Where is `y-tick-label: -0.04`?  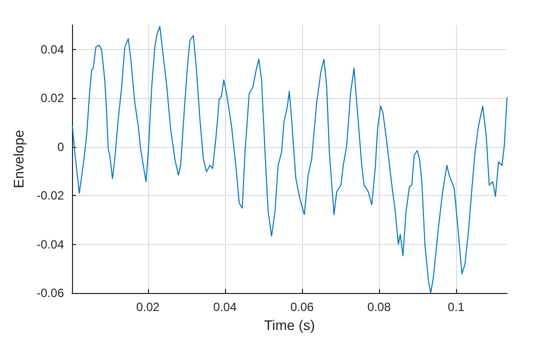
y-tick-label: -0.04 is located at coordinates (50, 244).